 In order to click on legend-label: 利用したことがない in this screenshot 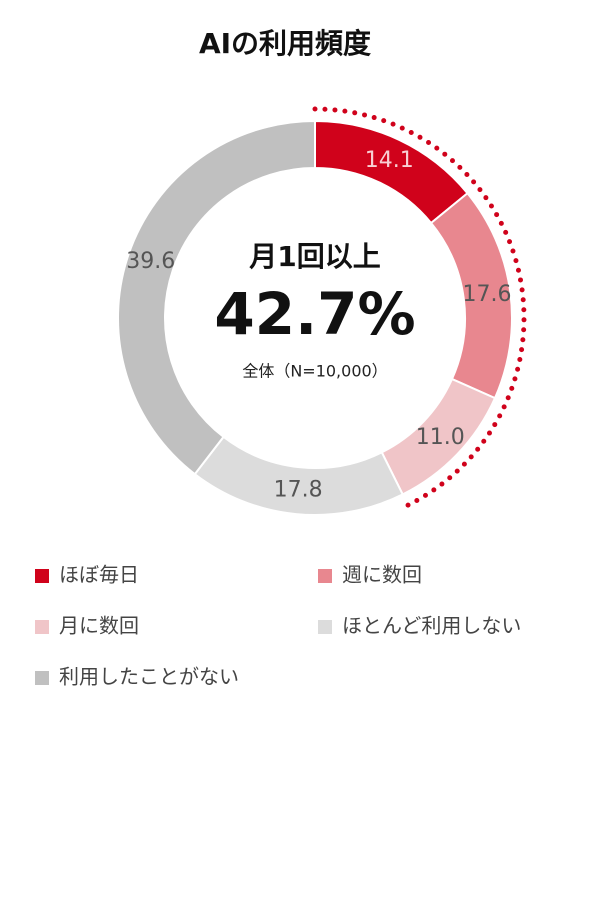, I will do `click(149, 677)`.